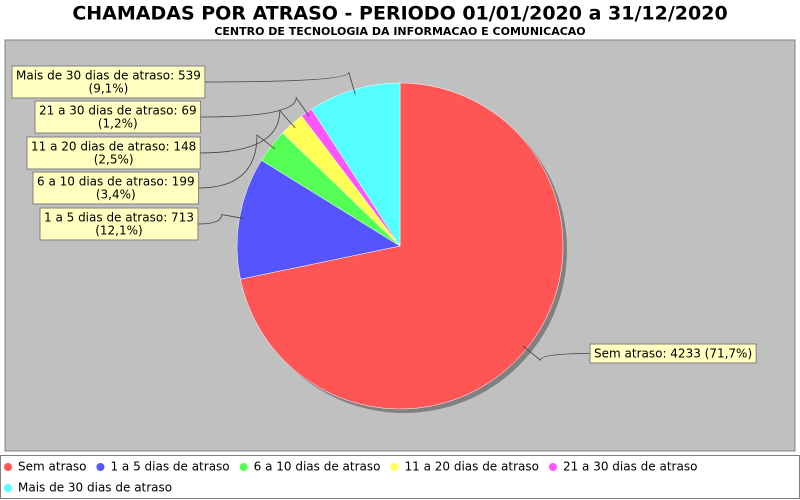 Image resolution: width=800 pixels, height=500 pixels. What do you see at coordinates (118, 231) in the screenshot?
I see `label-text: (12,1%)` at bounding box center [118, 231].